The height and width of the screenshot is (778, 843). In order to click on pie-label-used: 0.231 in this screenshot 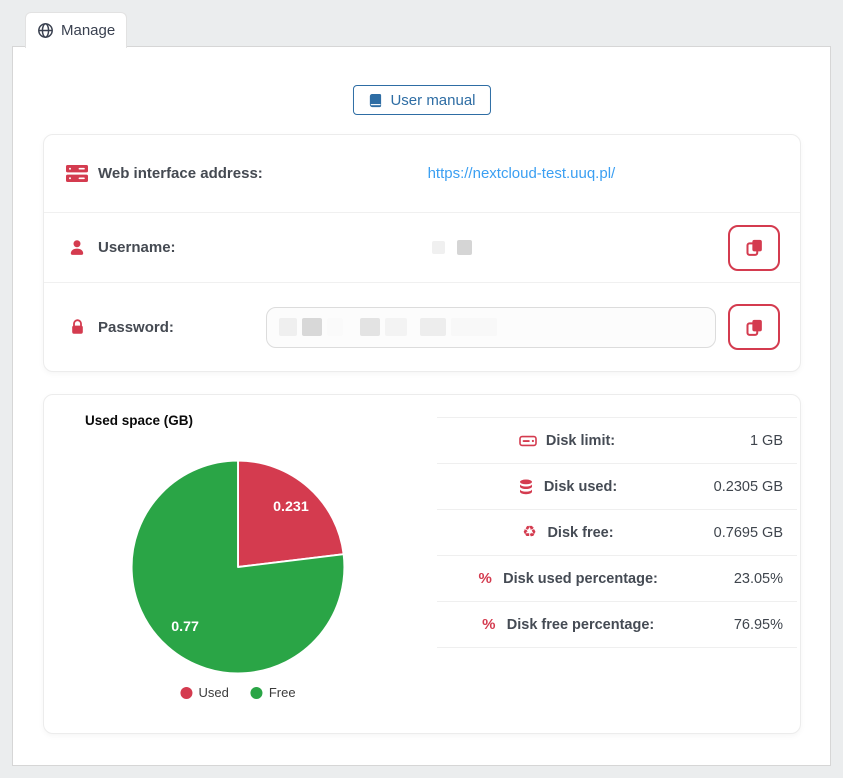, I will do `click(291, 507)`.